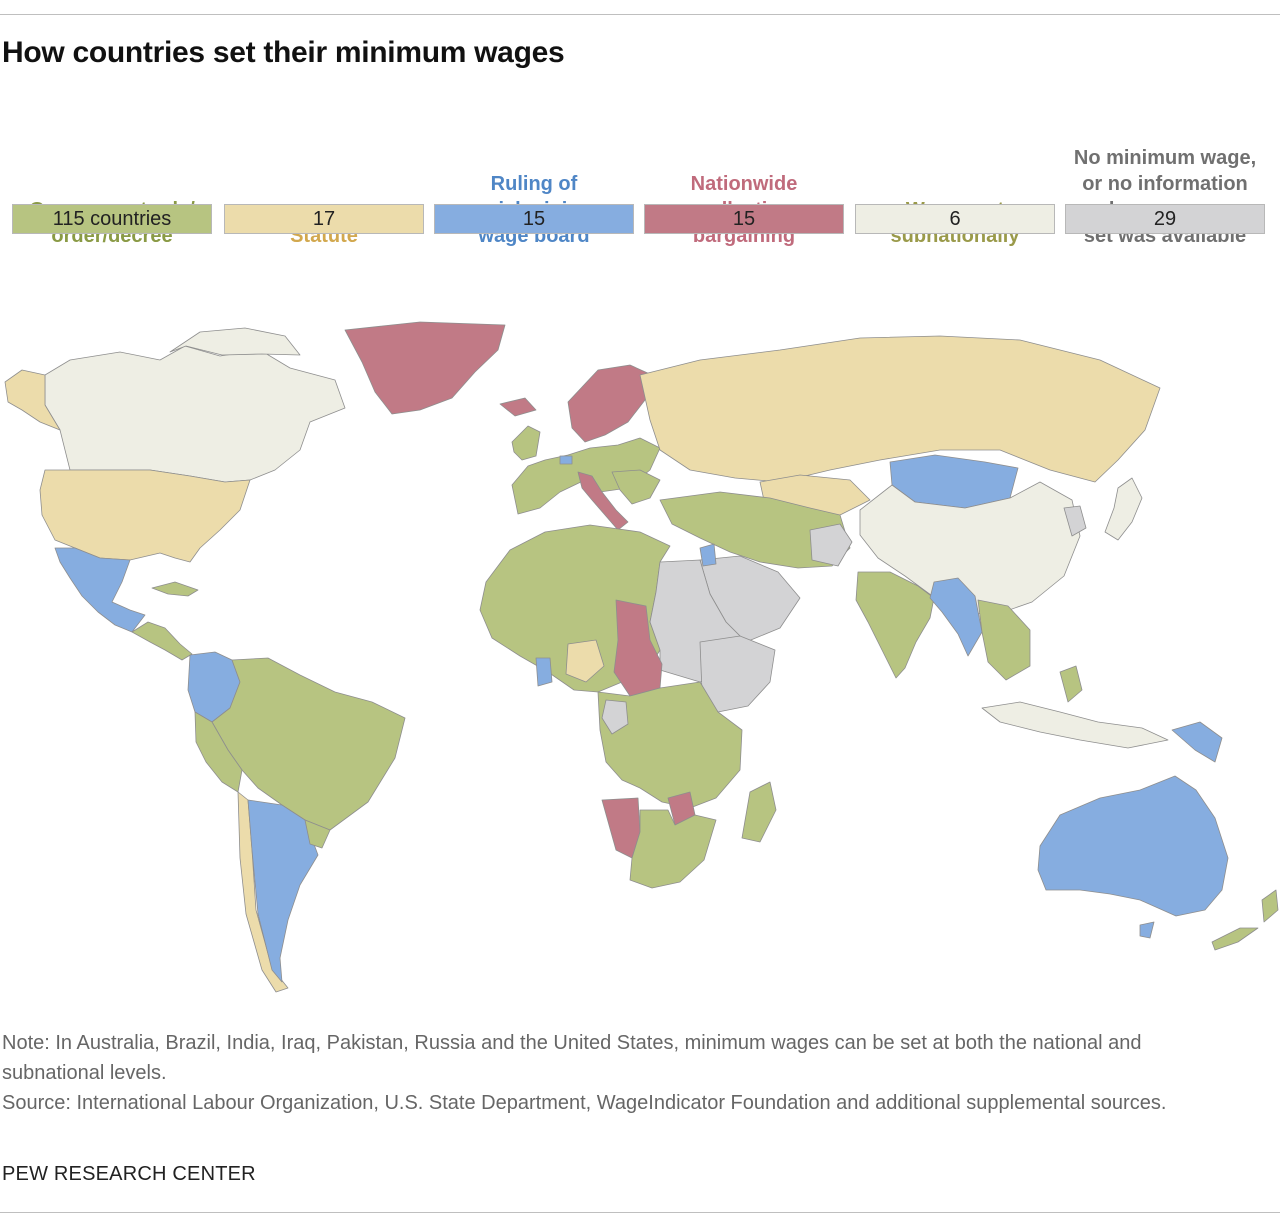 The width and height of the screenshot is (1280, 1230). I want to click on map-region-papua-new-guinea, so click(1197, 742).